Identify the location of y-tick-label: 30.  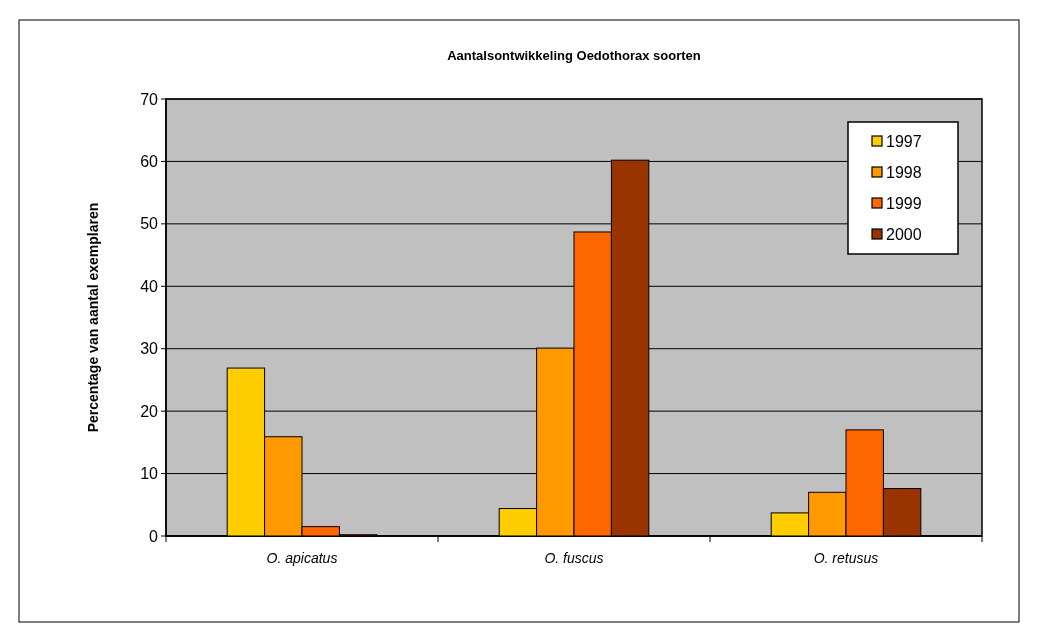
(149, 349).